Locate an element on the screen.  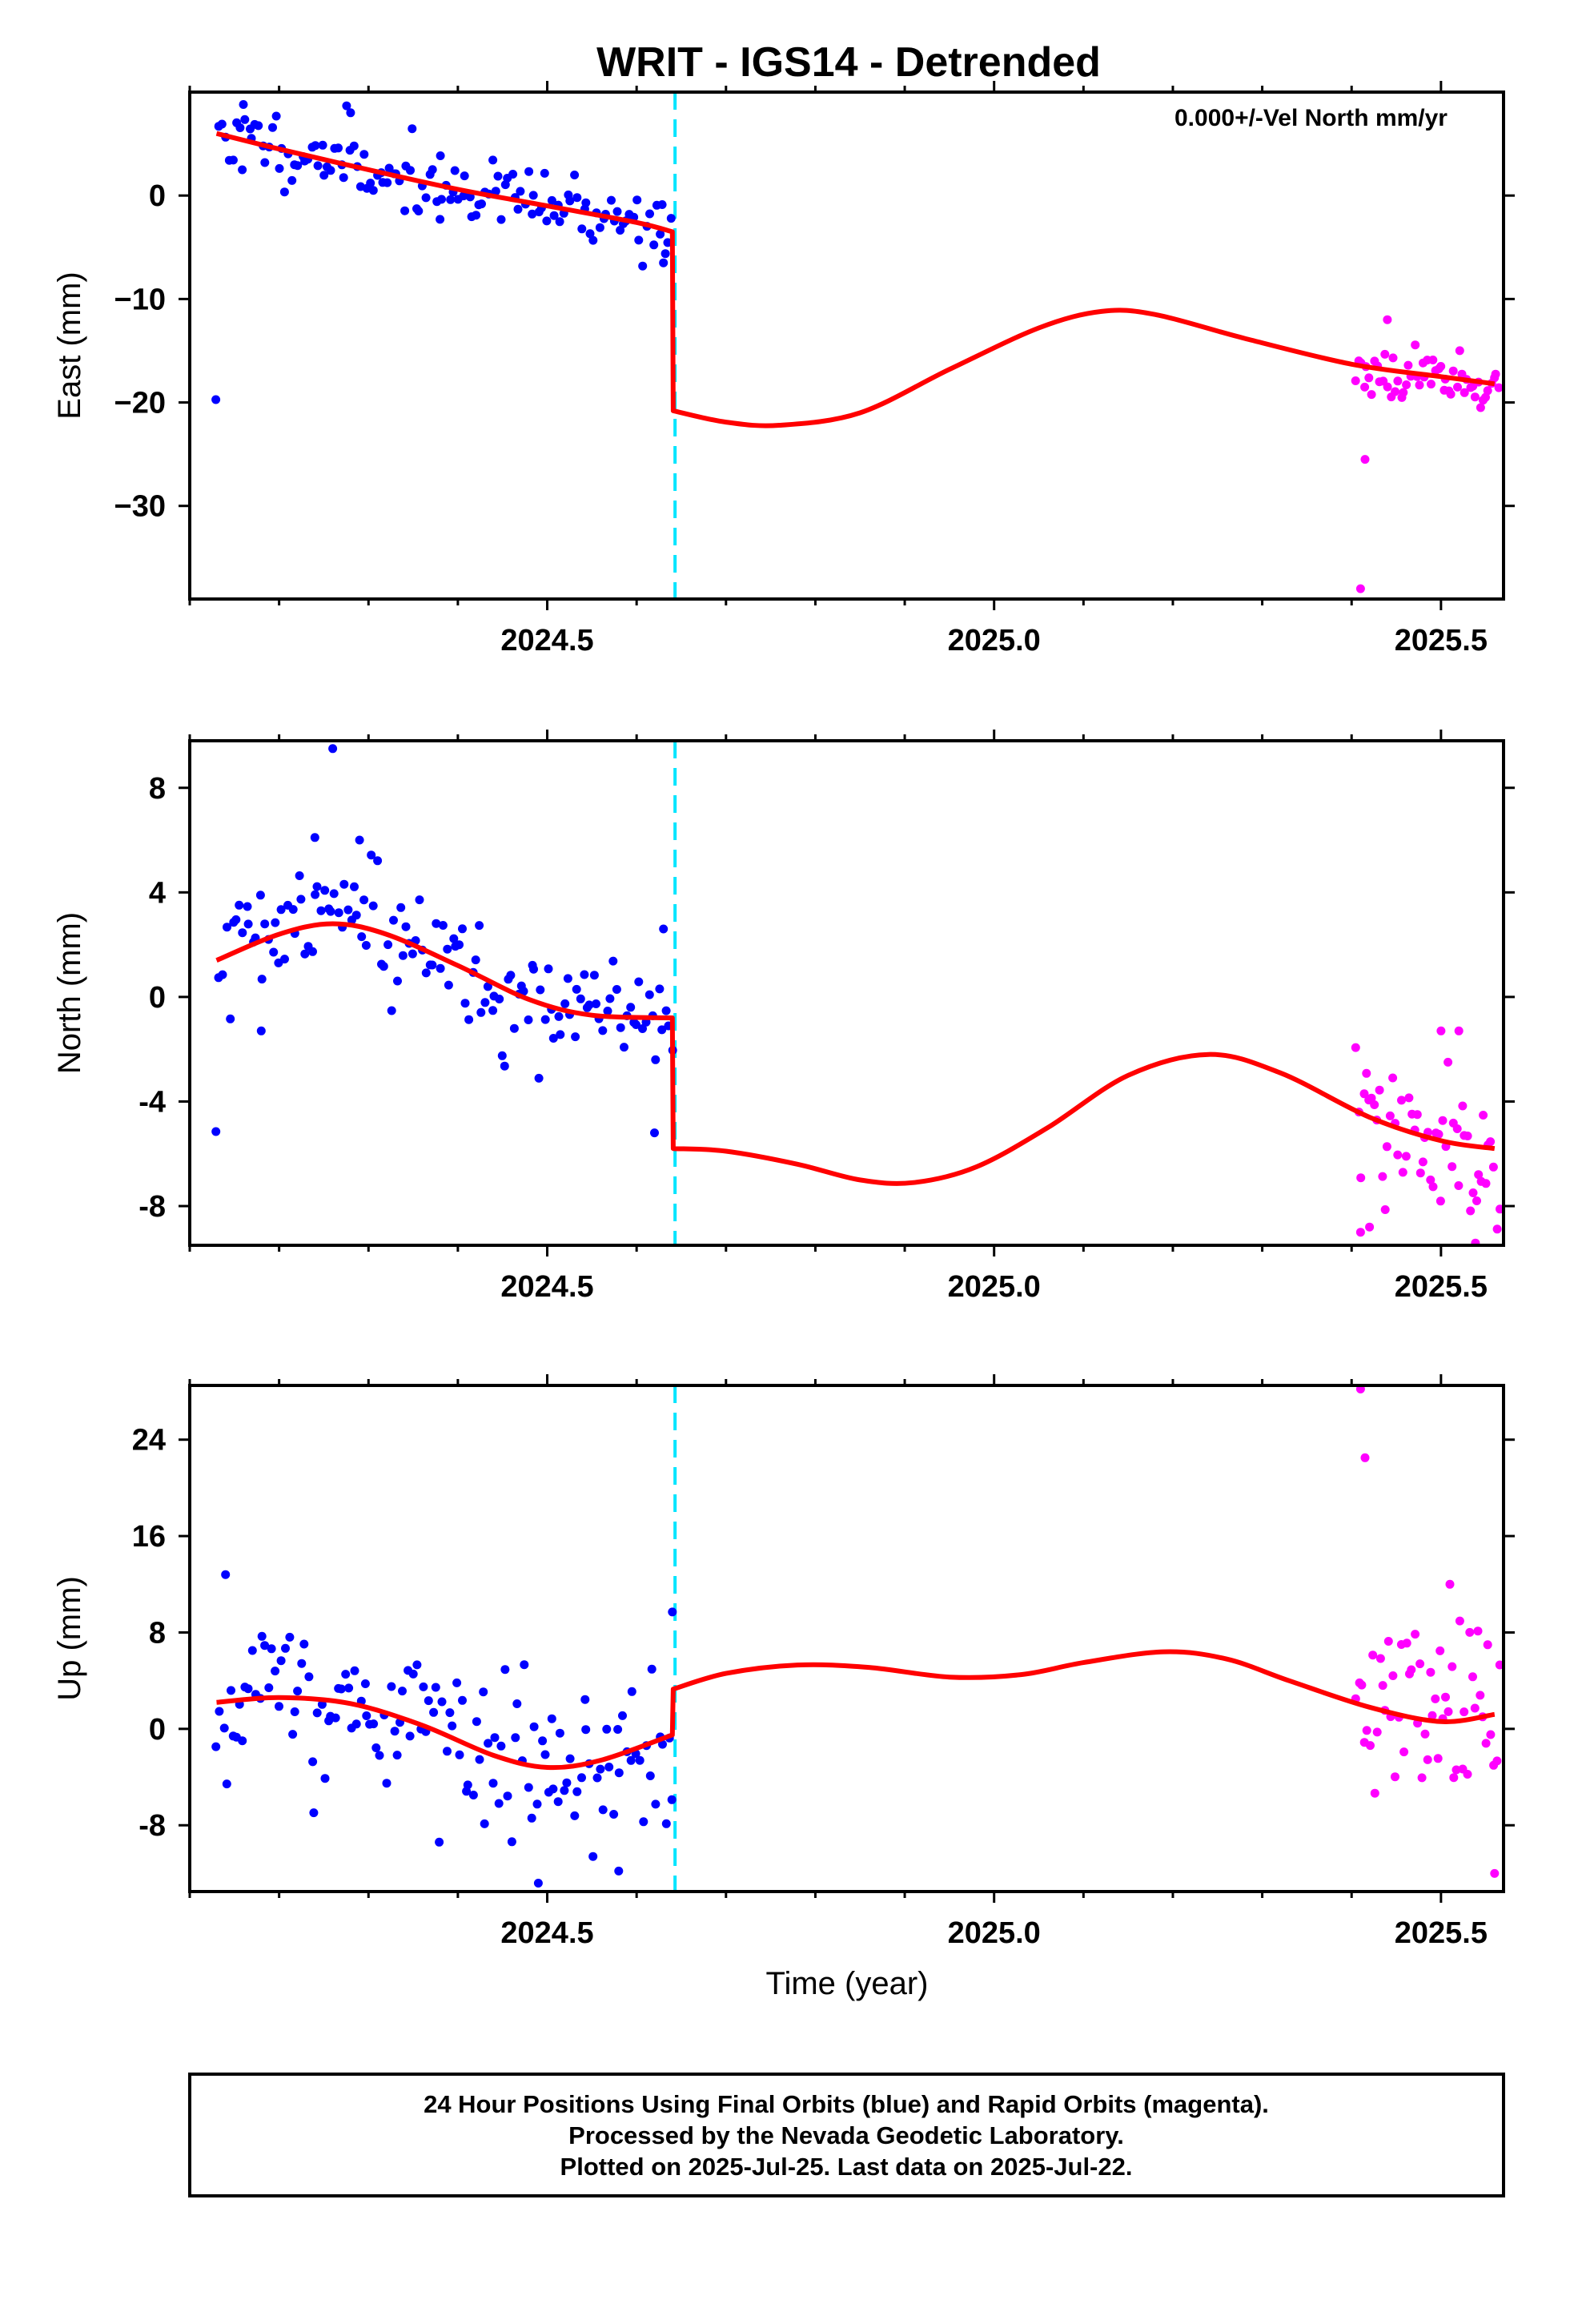
y-axis-label: East (mm) is located at coordinates (69, 345).